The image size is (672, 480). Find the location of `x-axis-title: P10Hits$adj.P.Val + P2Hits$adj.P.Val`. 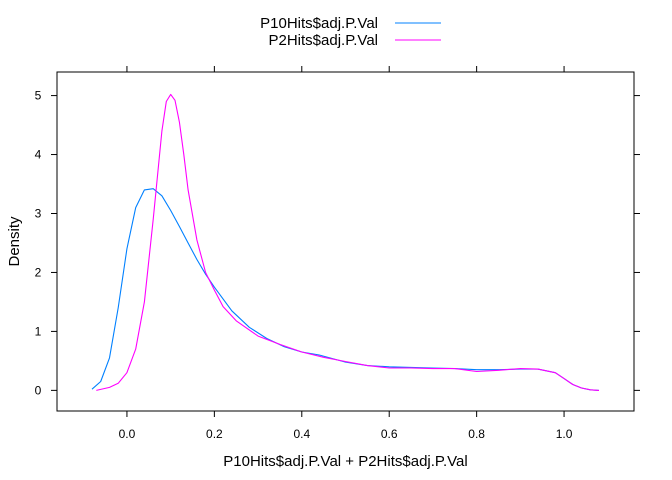

x-axis-title: P10Hits$adj.P.Val + P2Hits$adj.P.Val is located at coordinates (345, 461).